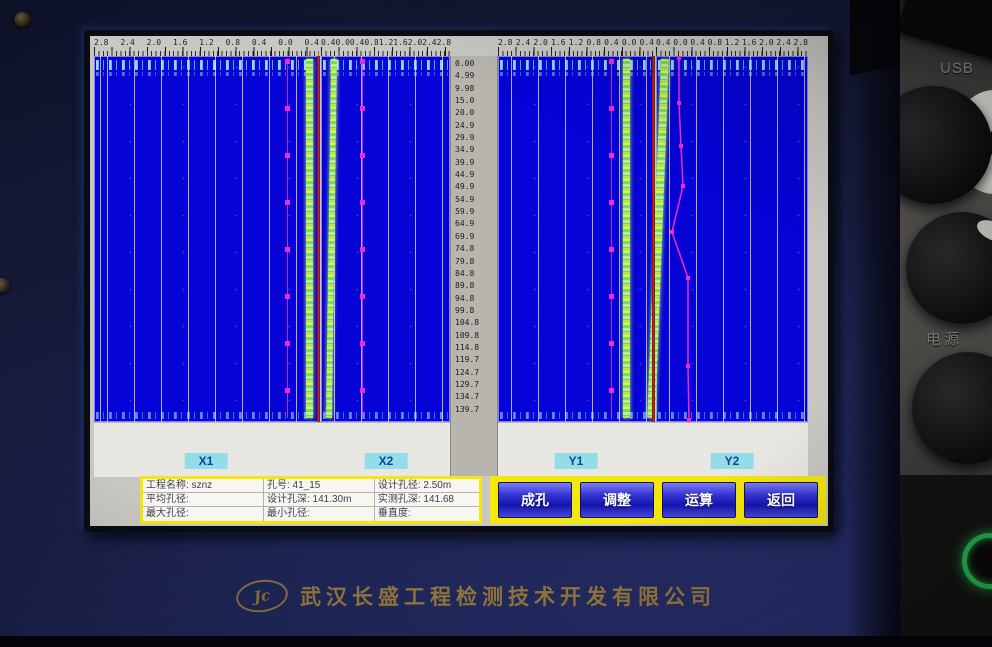  What do you see at coordinates (957, 68) in the screenshot?
I see `usb-port-label: USB` at bounding box center [957, 68].